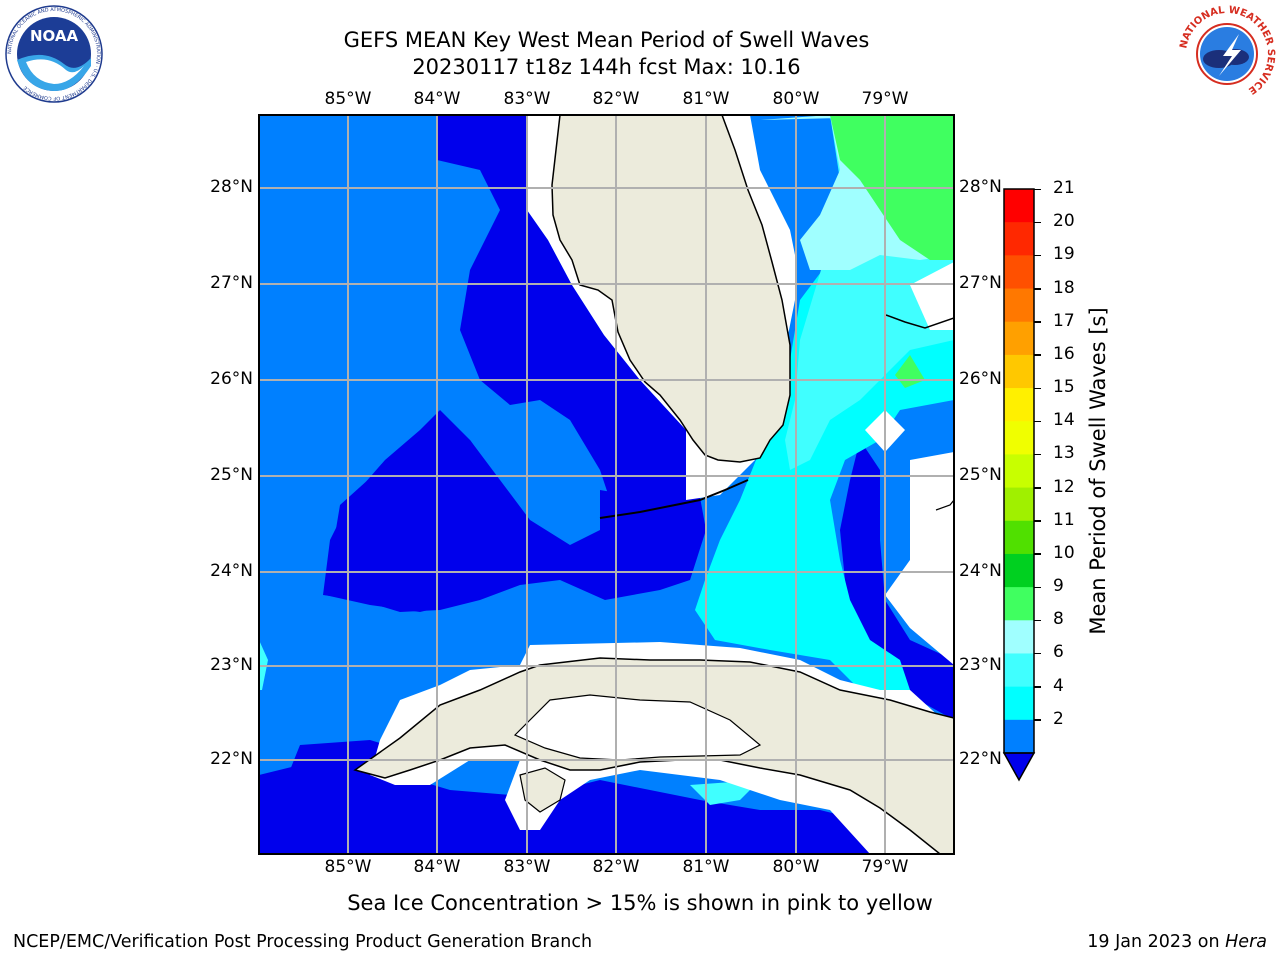 This screenshot has height=960, width=1280. Describe the element at coordinates (231, 475) in the screenshot. I see `lat-label-left: 25°N` at that location.